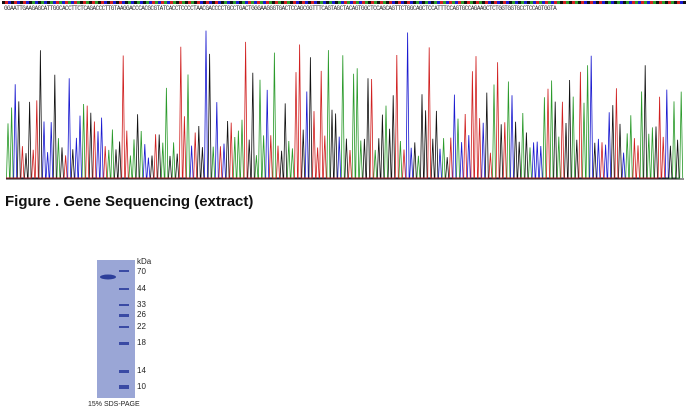  I want to click on sample-band, so click(108, 277).